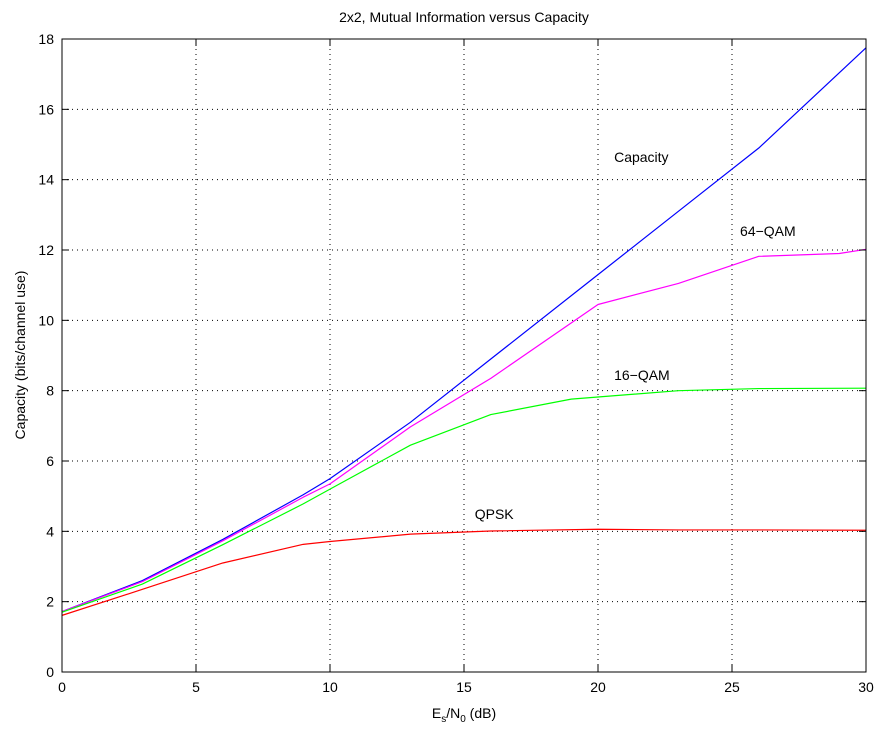 This screenshot has width=881, height=732. What do you see at coordinates (481, 713) in the screenshot?
I see `x-axis-label-suffix: (dB)` at bounding box center [481, 713].